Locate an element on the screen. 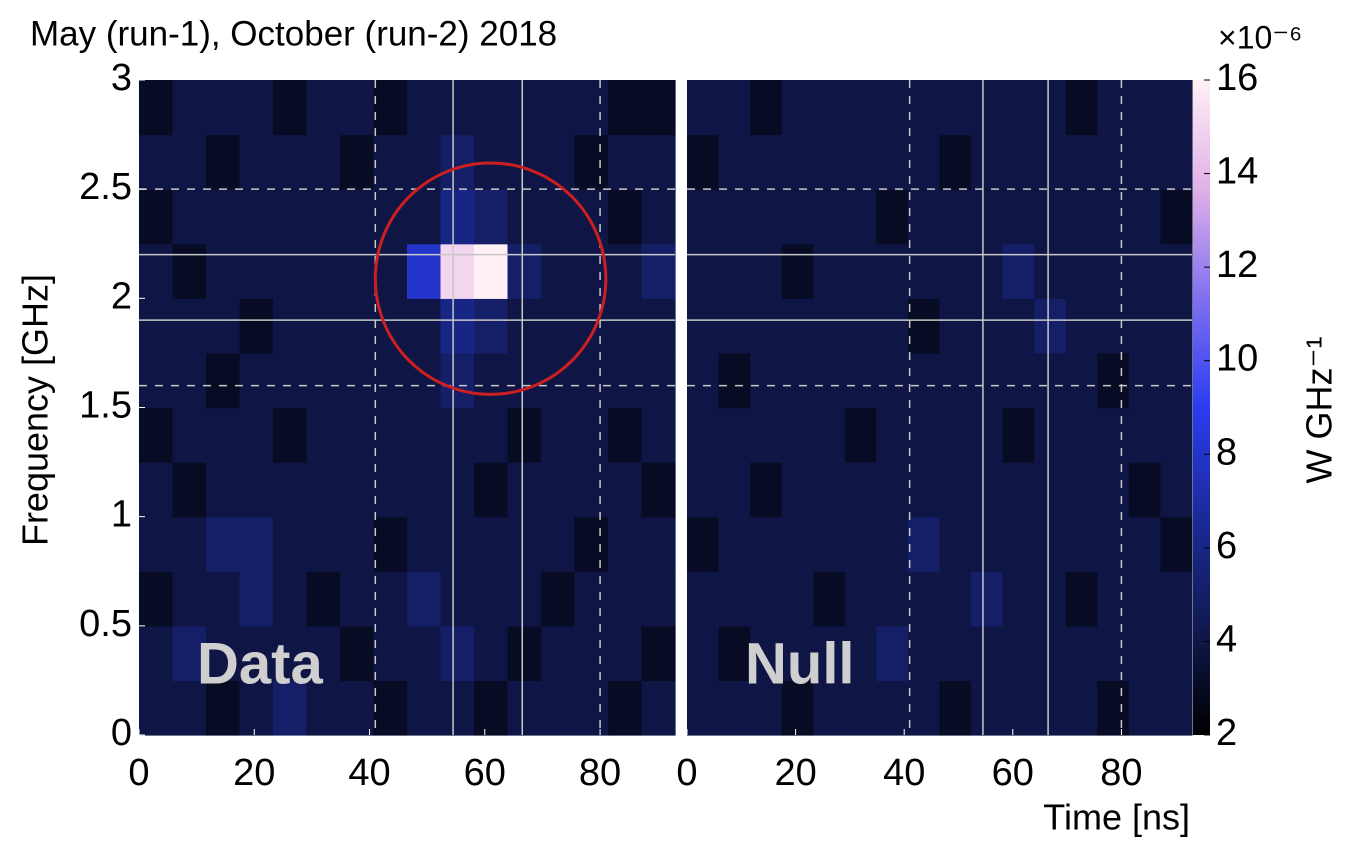 The height and width of the screenshot is (850, 1351). y-tick-label: 0.5 is located at coordinates (105, 624).